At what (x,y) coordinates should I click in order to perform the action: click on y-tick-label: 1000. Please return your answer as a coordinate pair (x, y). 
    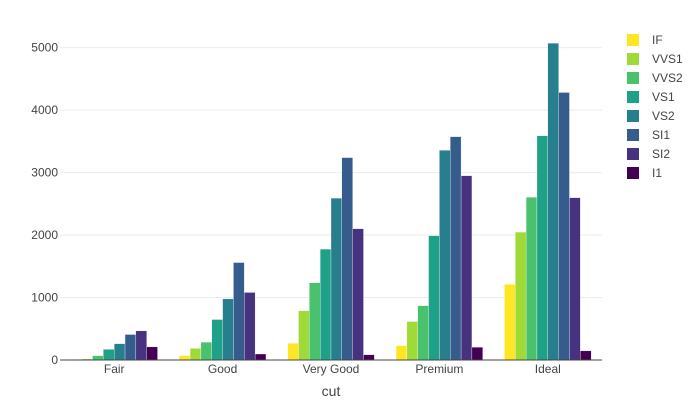
    Looking at the image, I should click on (44, 298).